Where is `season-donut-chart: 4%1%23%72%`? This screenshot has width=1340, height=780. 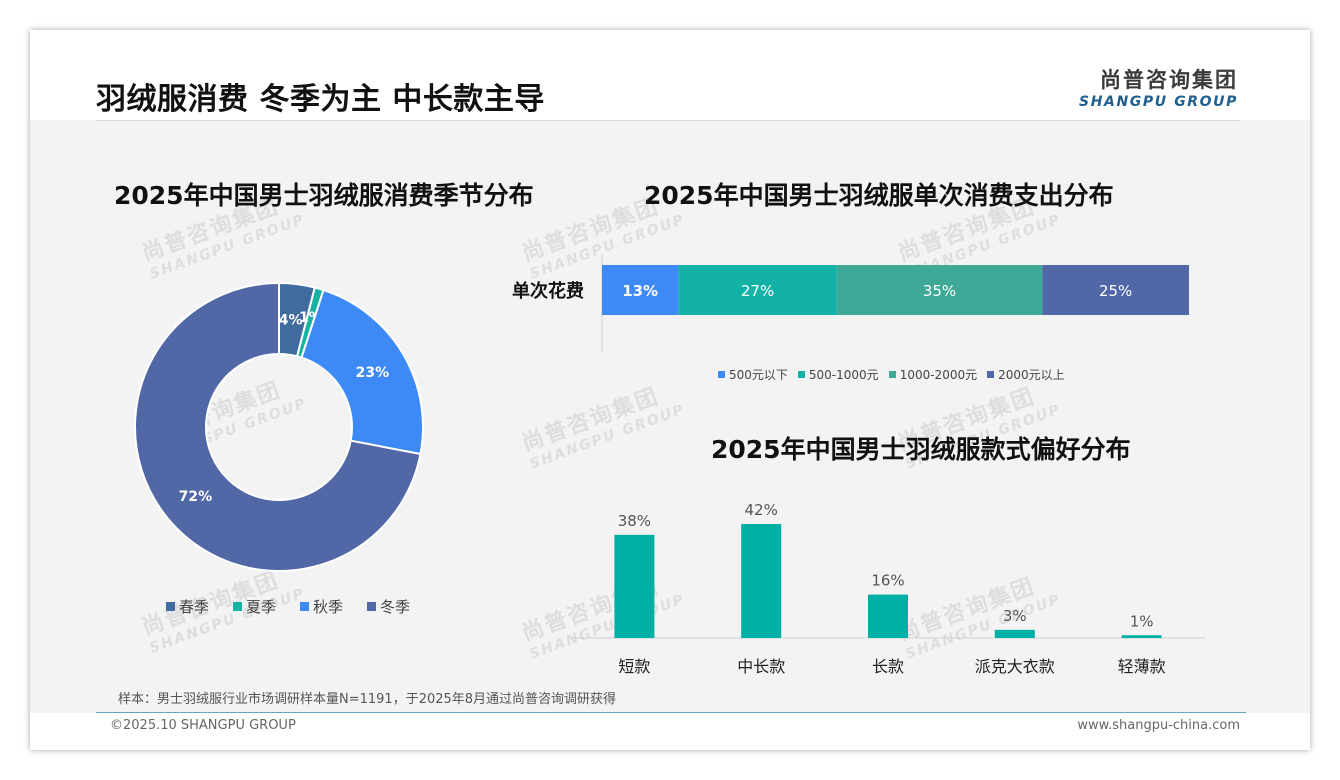 season-donut-chart: 4%1%23%72% is located at coordinates (279, 426).